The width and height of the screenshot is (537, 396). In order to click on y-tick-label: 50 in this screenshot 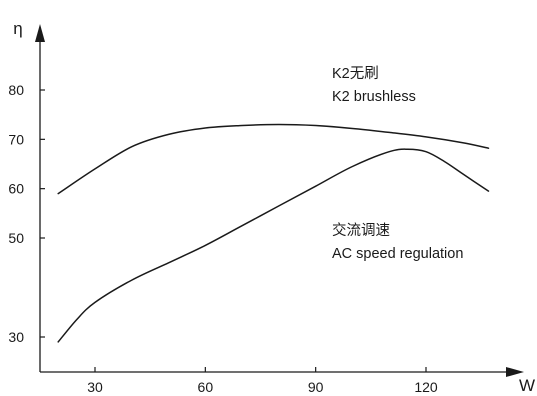, I will do `click(16, 238)`.